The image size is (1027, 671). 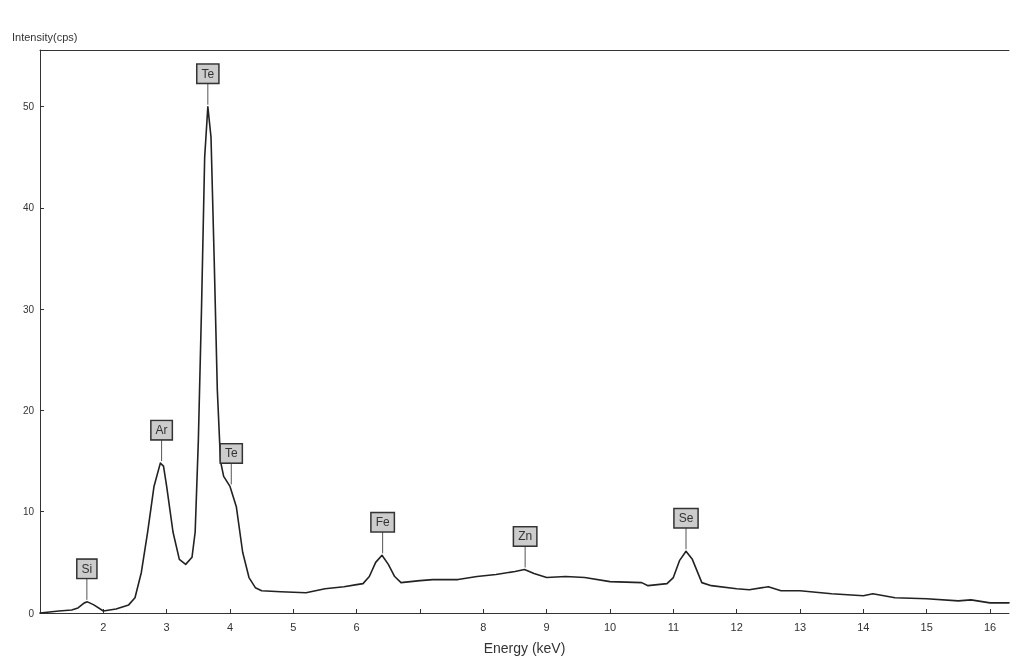 What do you see at coordinates (863, 626) in the screenshot?
I see `x-tick-label: 14` at bounding box center [863, 626].